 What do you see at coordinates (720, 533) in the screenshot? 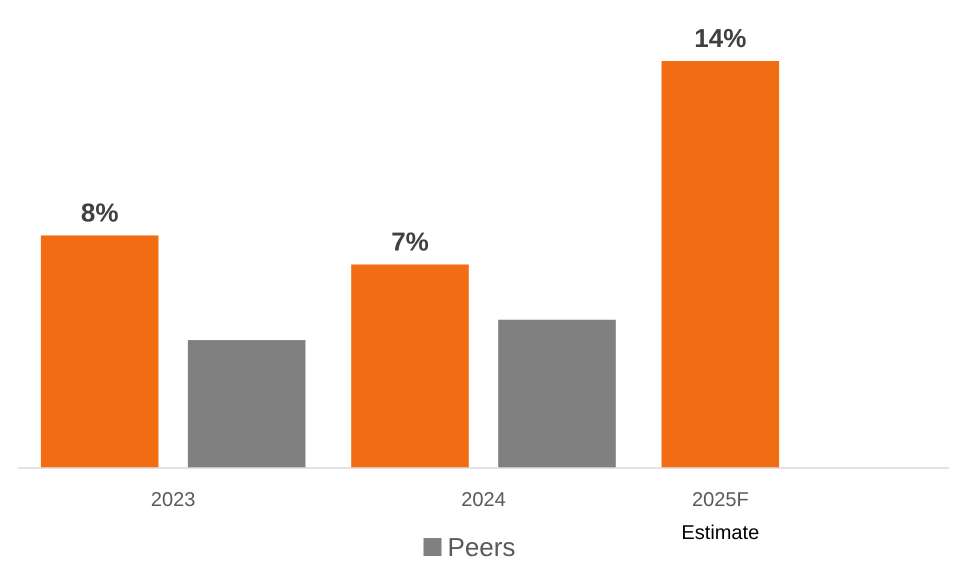
I see `text: Estimate` at bounding box center [720, 533].